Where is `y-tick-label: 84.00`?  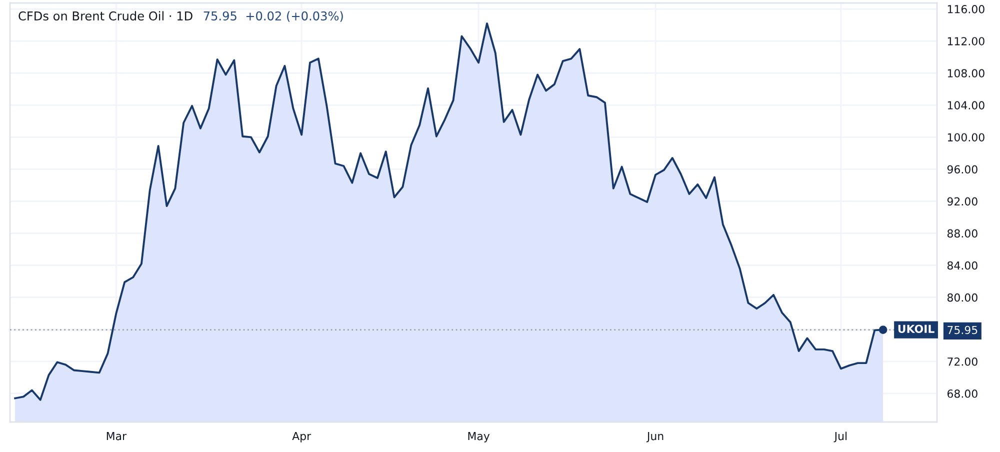 y-tick-label: 84.00 is located at coordinates (962, 265).